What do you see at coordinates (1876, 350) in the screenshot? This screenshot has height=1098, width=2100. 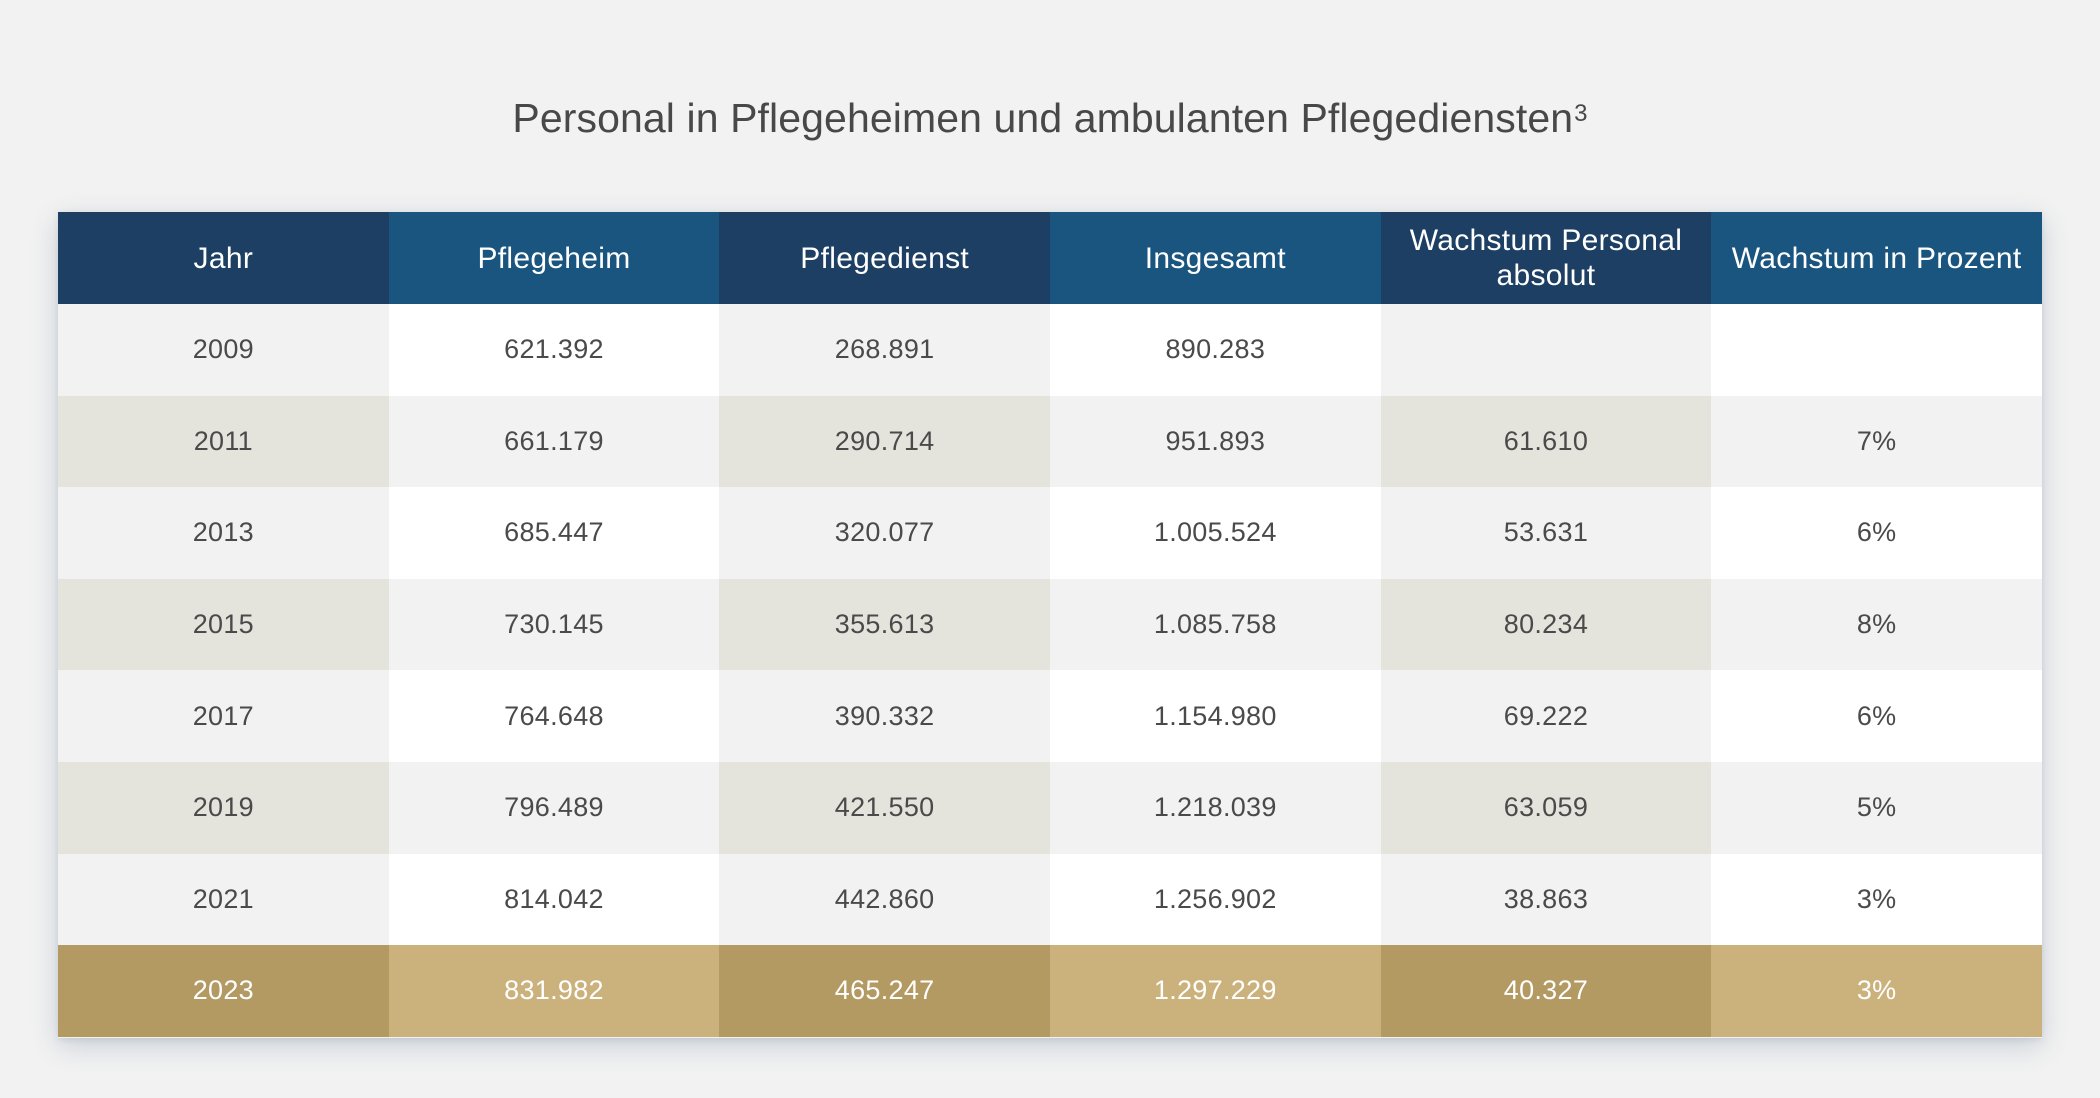 I see `cell-wachstum-prozent` at bounding box center [1876, 350].